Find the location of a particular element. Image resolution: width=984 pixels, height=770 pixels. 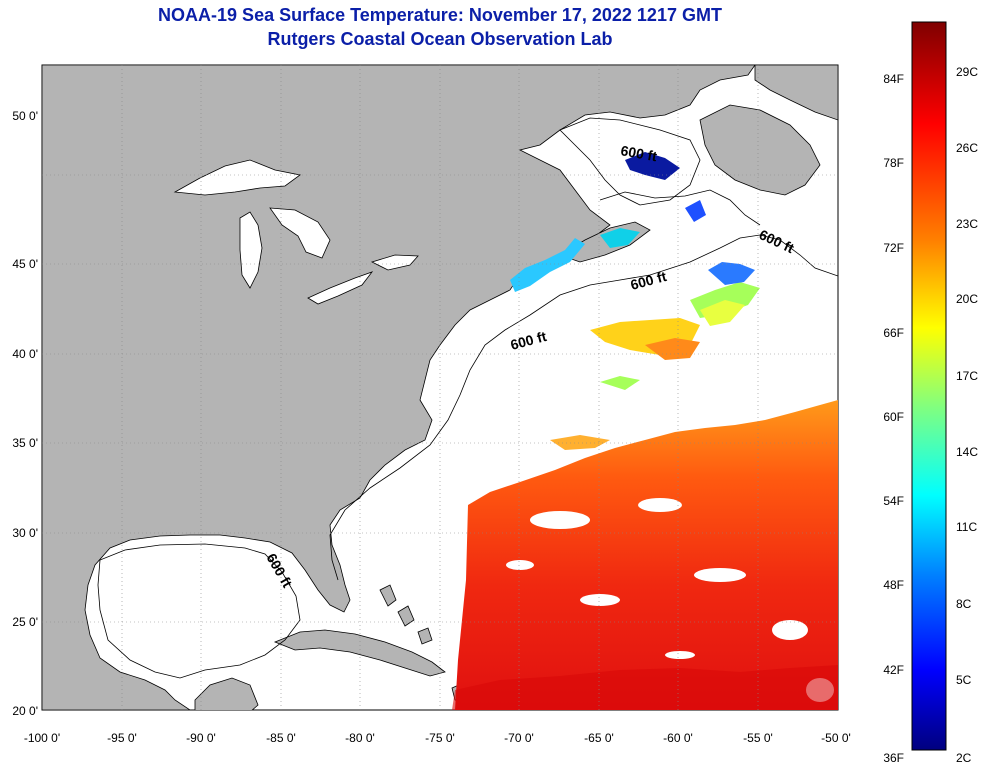

lon-tick: -65 0' is located at coordinates (599, 738).